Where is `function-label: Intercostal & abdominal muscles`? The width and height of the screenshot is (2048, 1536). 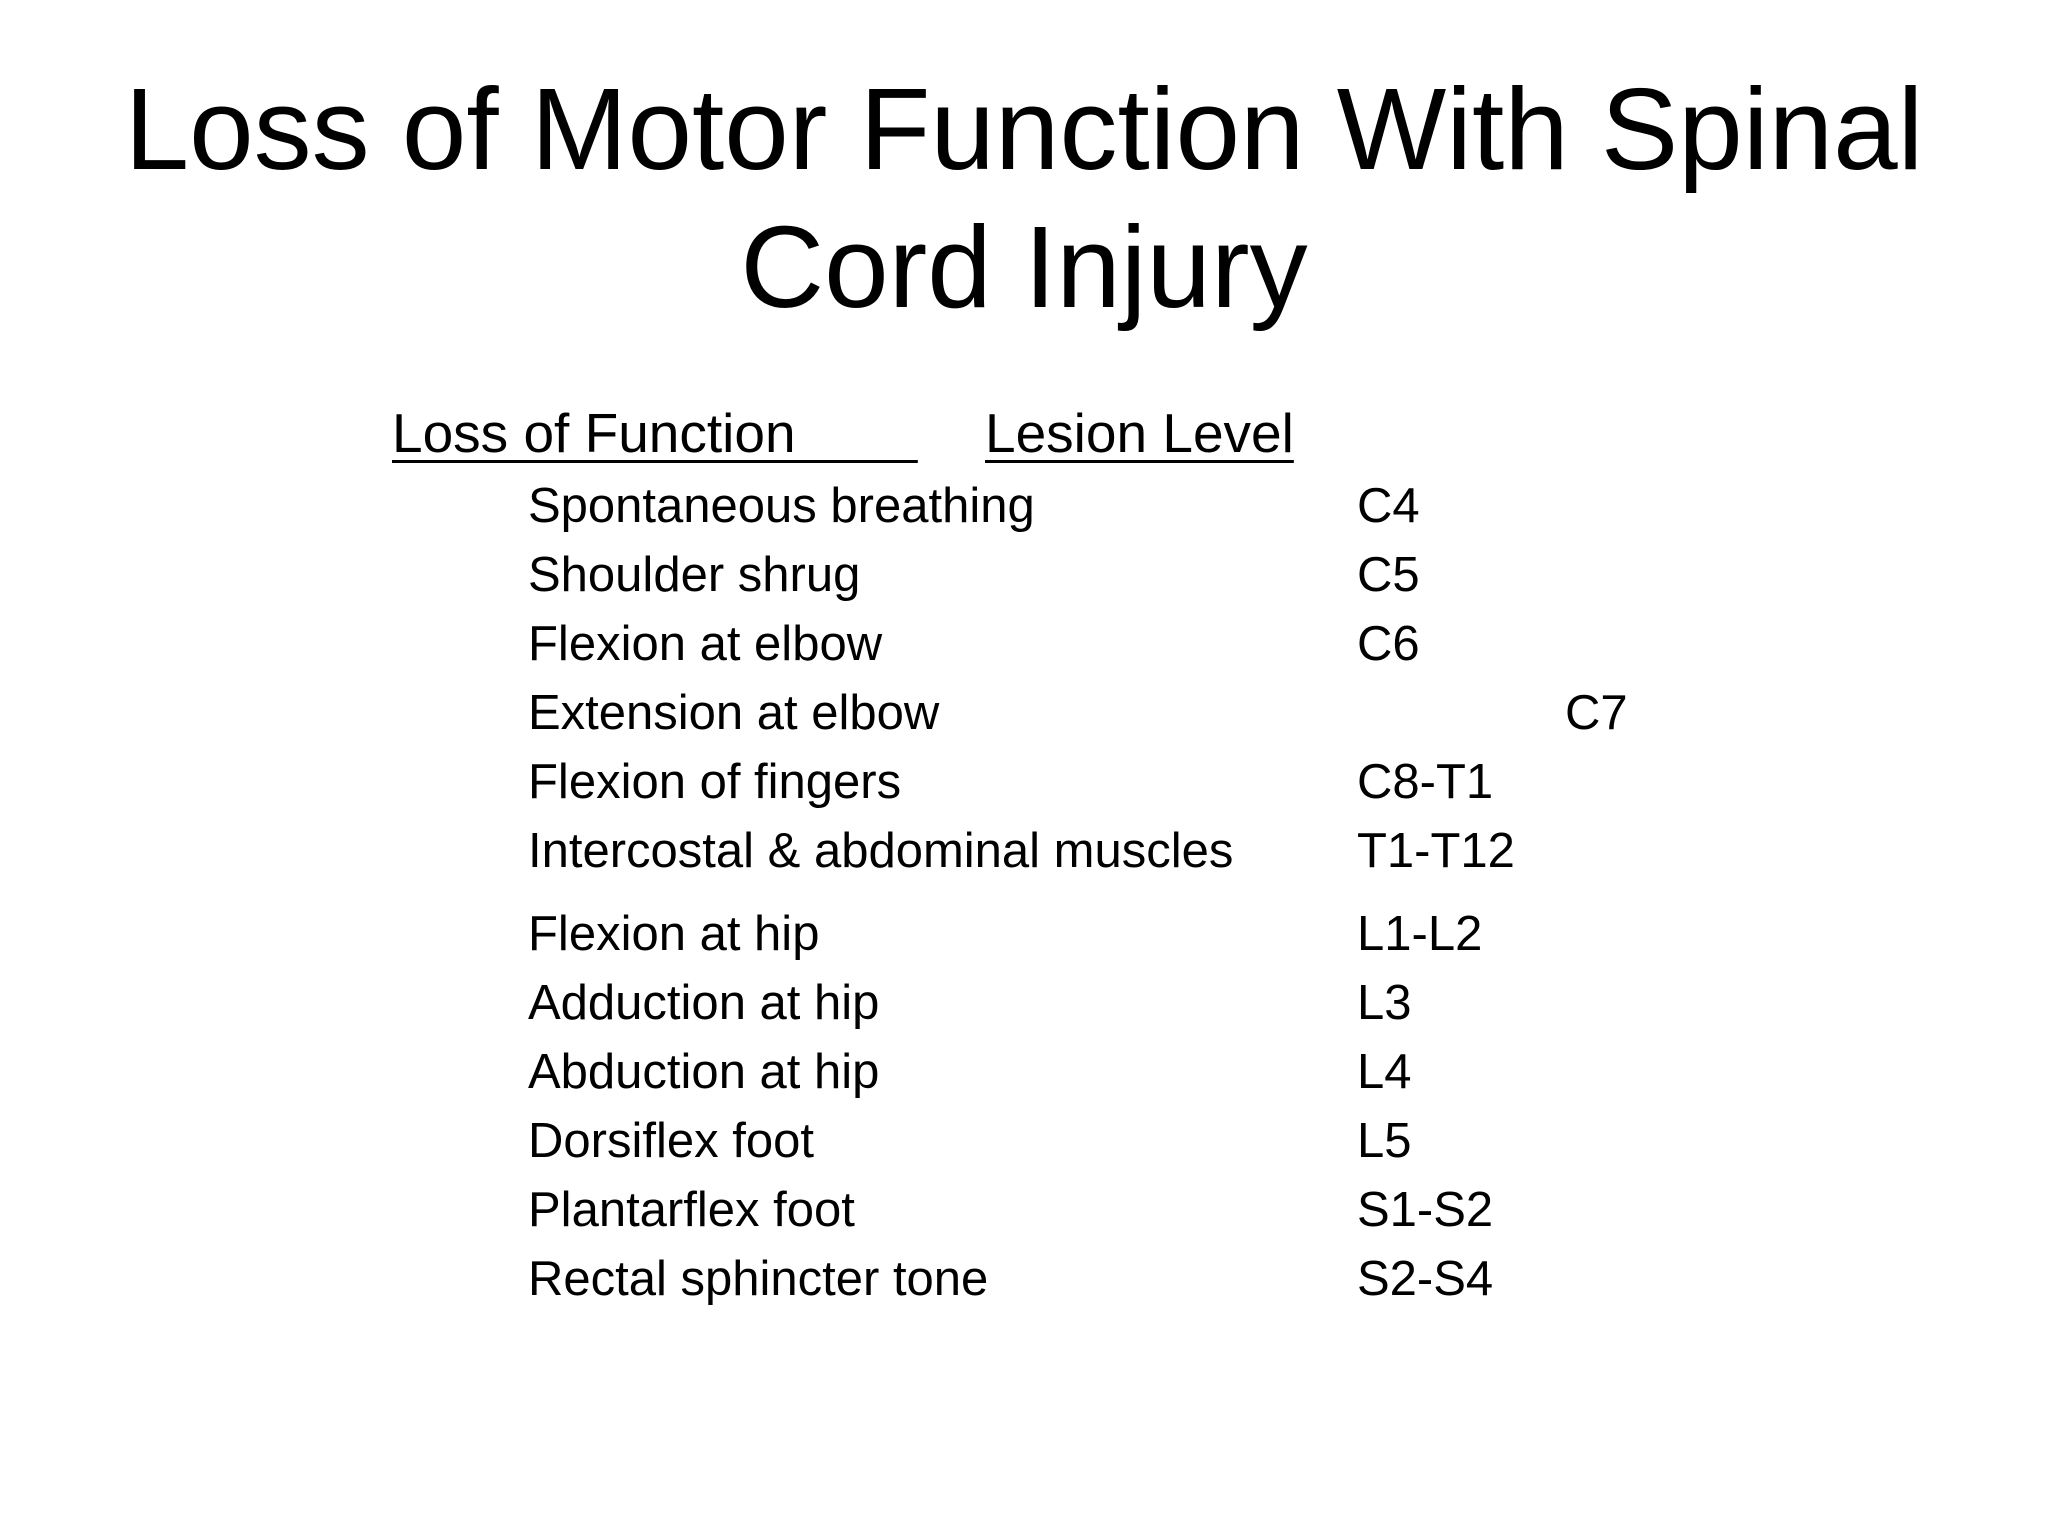 function-label: Intercostal & abdominal muscles is located at coordinates (881, 851).